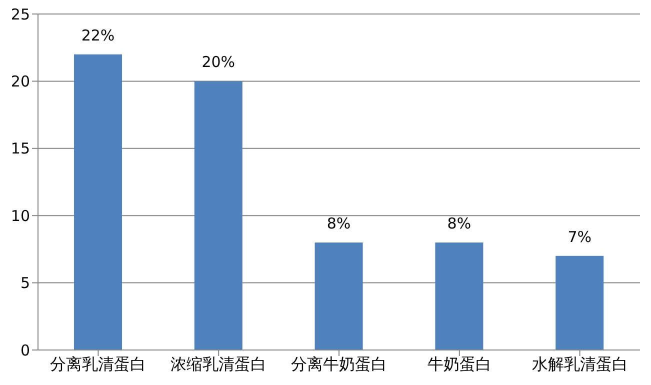 The image size is (651, 385). What do you see at coordinates (25, 283) in the screenshot?
I see `y-tick-label: 5` at bounding box center [25, 283].